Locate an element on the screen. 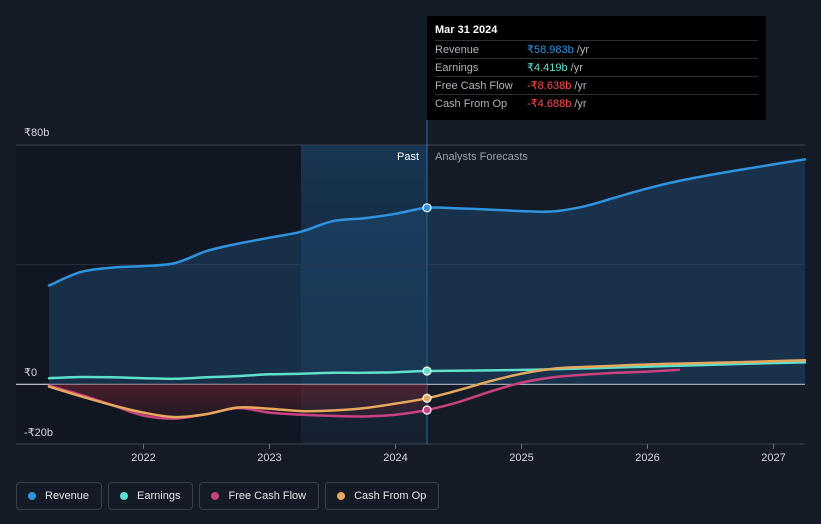 The height and width of the screenshot is (524, 821). tooltip-date: Mar 31 2024 is located at coordinates (466, 30).